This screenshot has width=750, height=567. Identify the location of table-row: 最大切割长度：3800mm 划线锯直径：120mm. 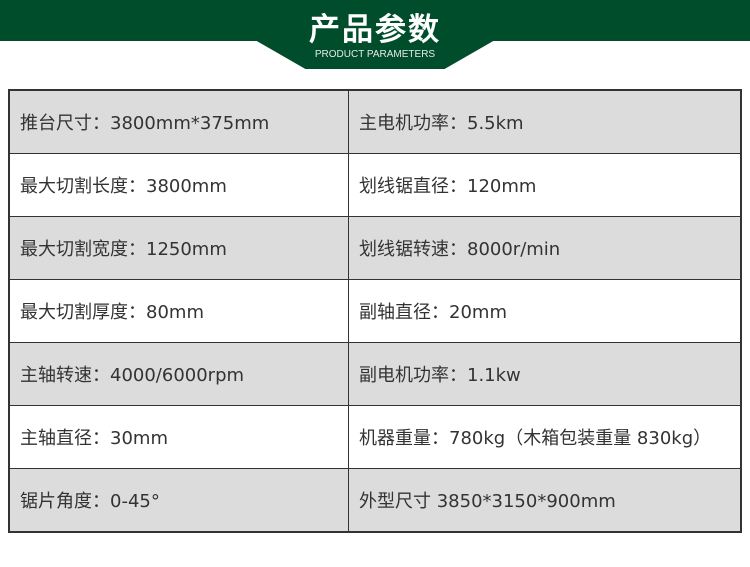
(375, 185).